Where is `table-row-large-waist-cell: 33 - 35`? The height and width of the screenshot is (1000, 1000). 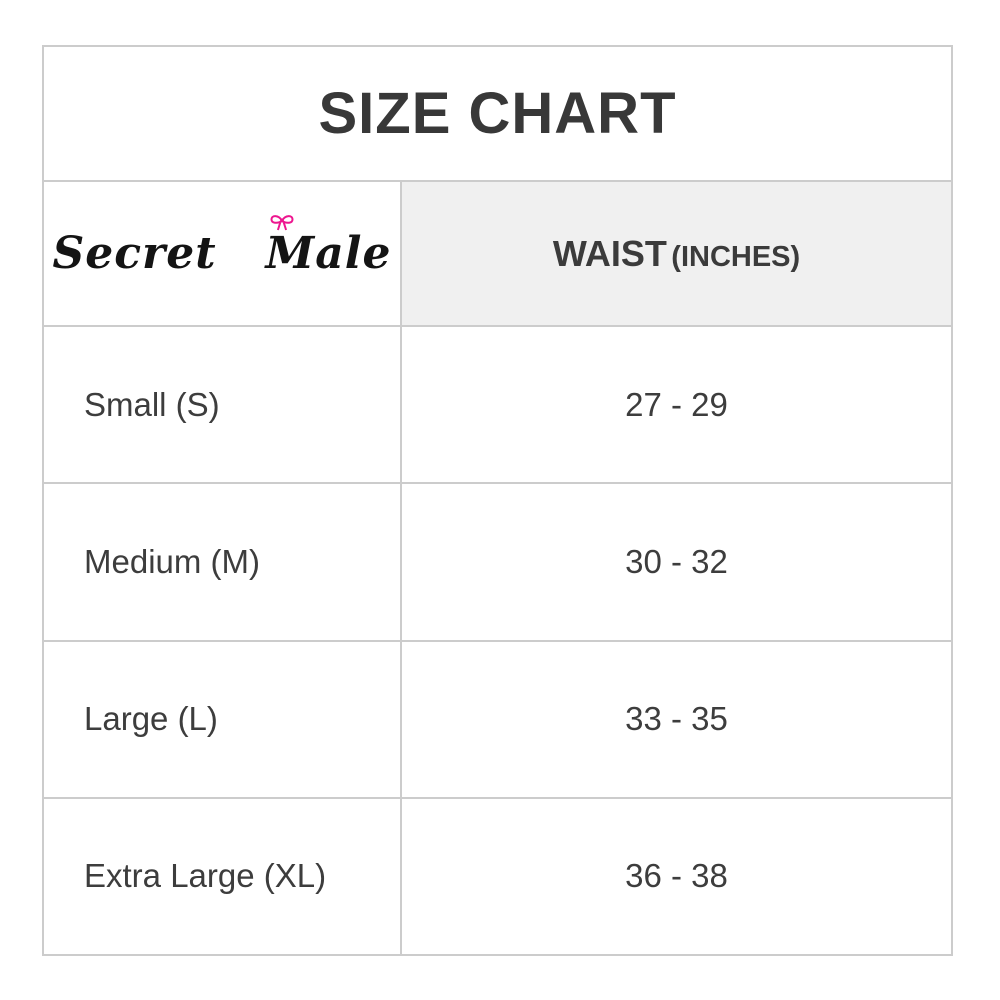
table-row-large-waist-cell: 33 - 35 is located at coordinates (675, 718).